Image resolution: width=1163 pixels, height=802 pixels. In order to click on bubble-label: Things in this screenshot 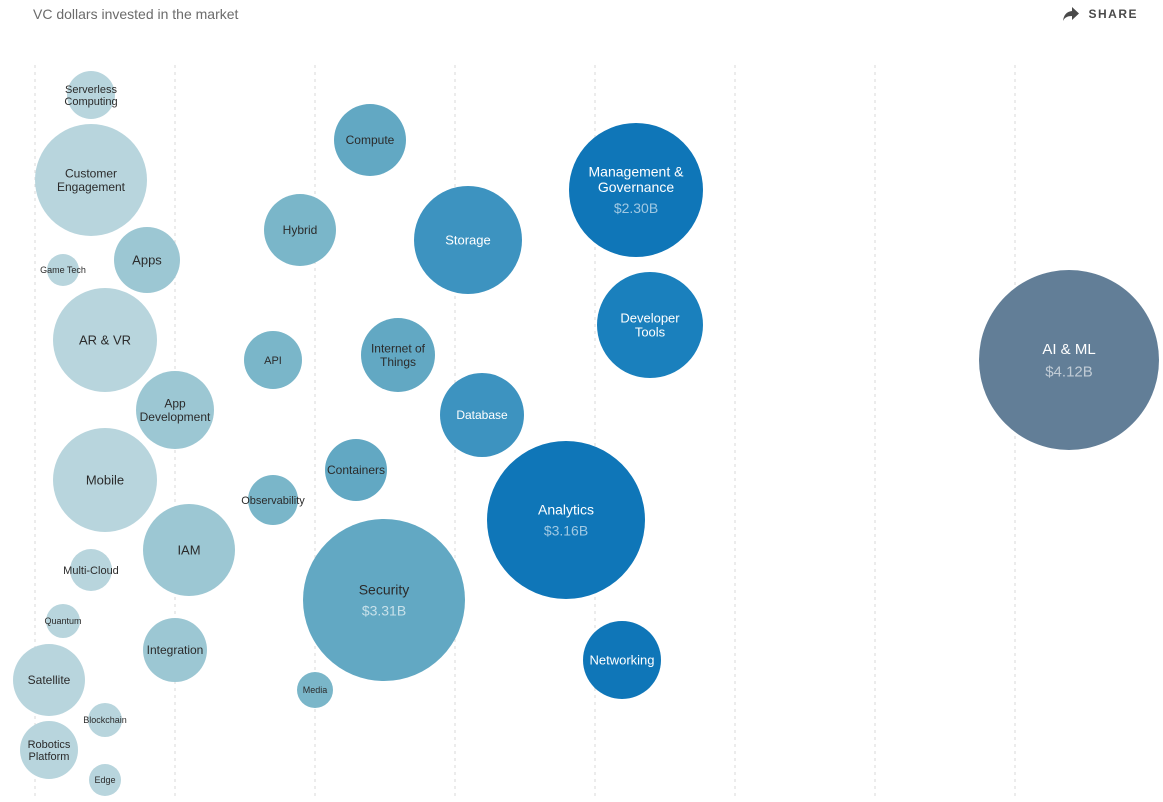, I will do `click(398, 362)`.